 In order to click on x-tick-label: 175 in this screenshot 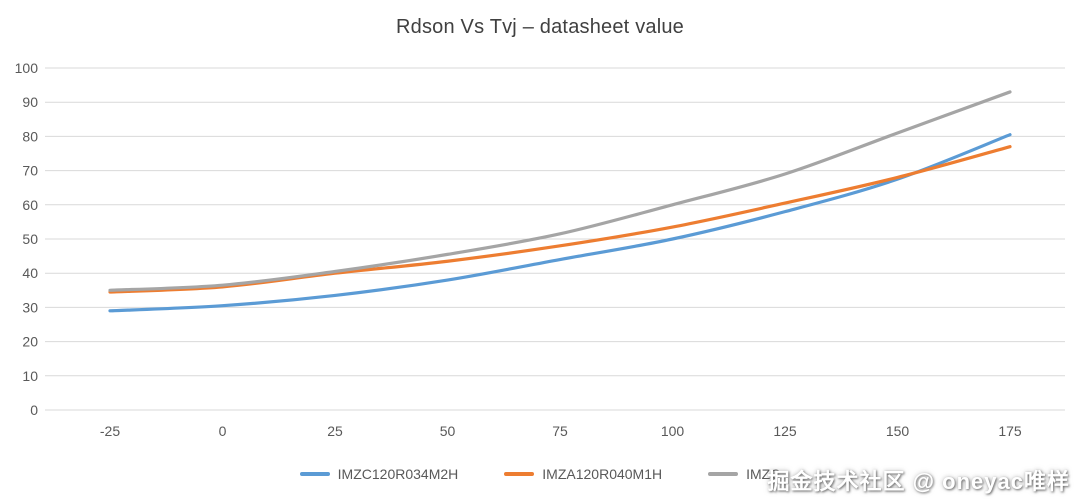, I will do `click(1010, 431)`.